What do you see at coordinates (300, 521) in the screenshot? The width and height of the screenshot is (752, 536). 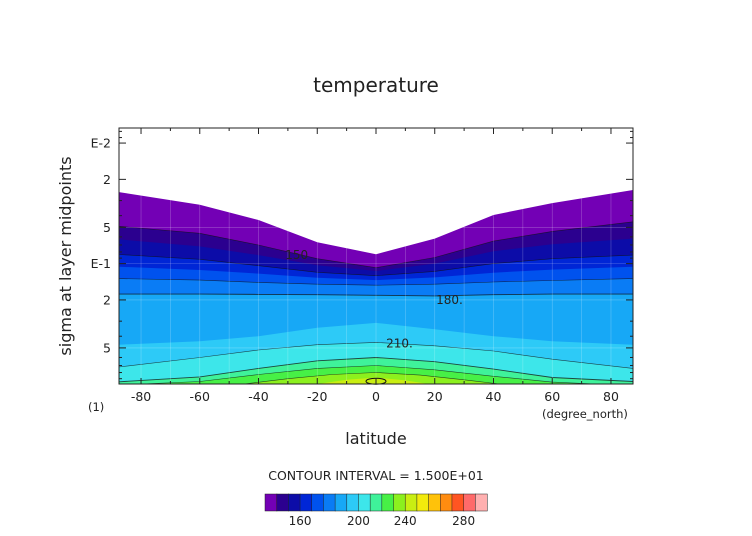 I see `colorbar-tick-label: 160` at bounding box center [300, 521].